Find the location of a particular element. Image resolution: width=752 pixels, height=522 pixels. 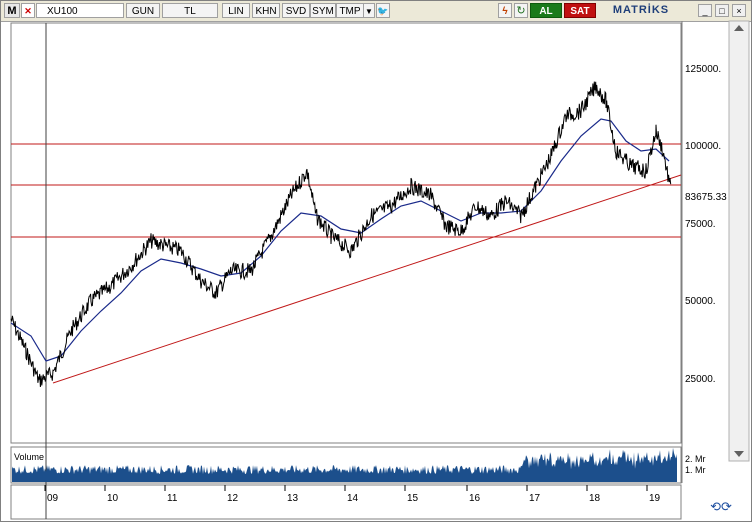

scale-button: LIN is located at coordinates (236, 10).